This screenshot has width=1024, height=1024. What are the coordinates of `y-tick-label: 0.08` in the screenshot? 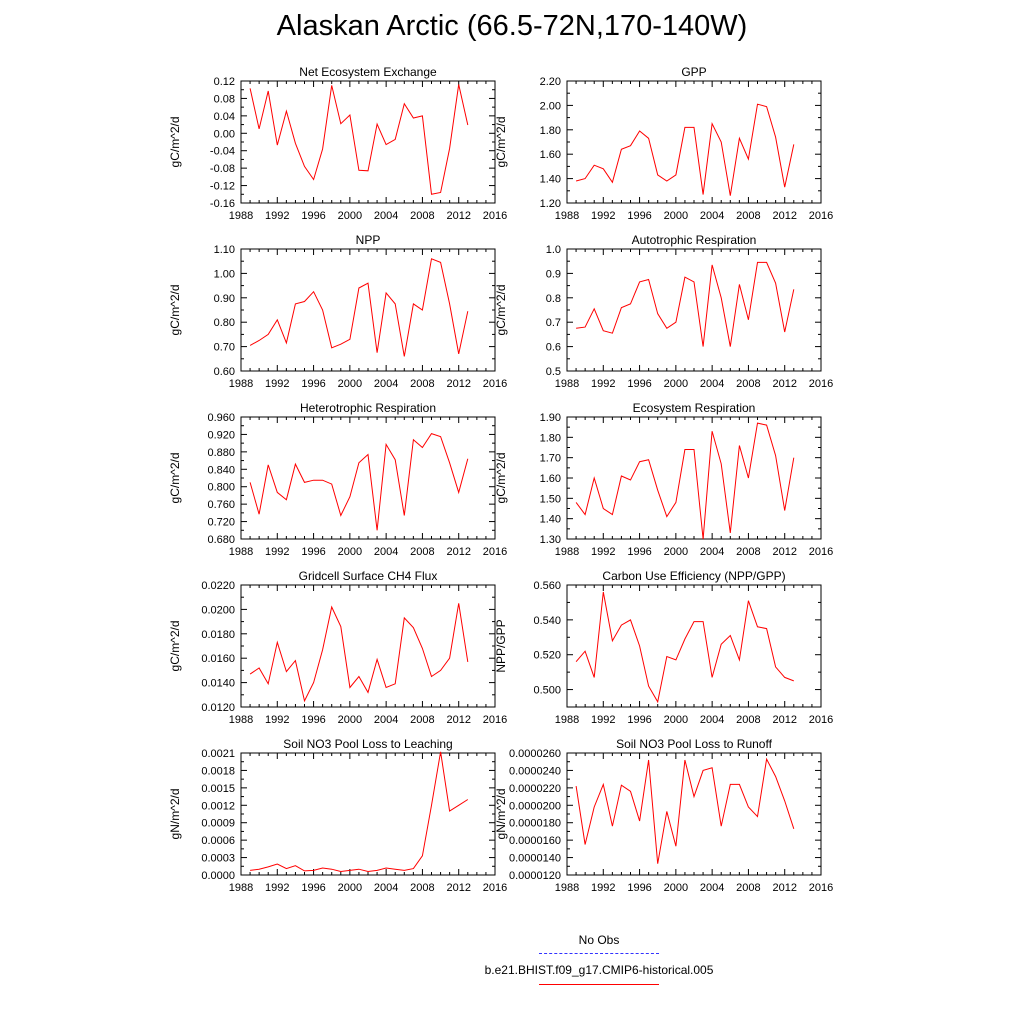 It's located at (224, 99).